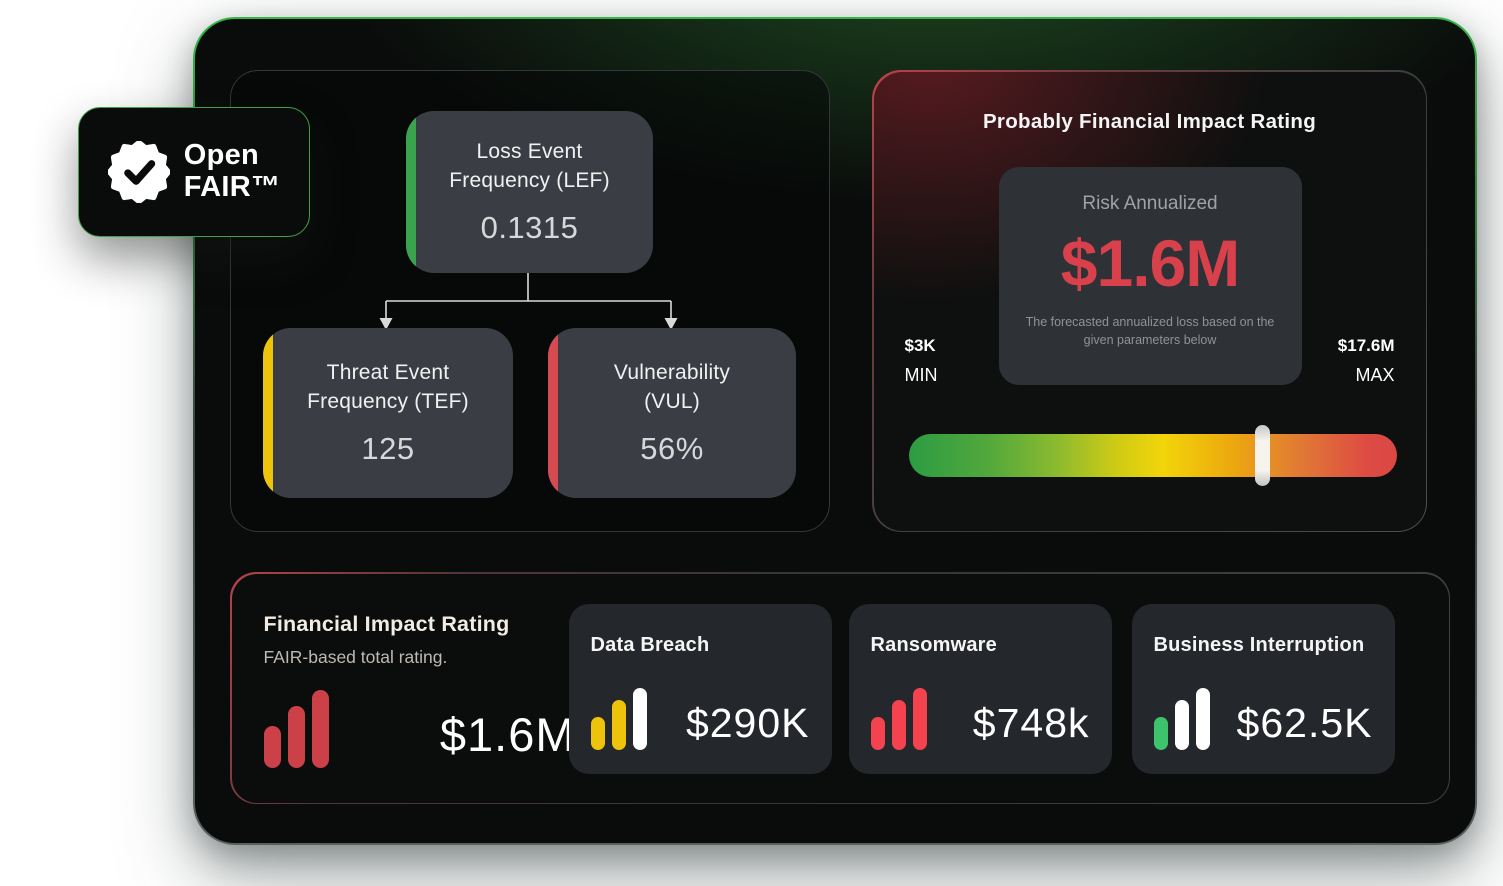  What do you see at coordinates (529, 165) in the screenshot?
I see `lef-title: Loss Event Frequency (LEF)` at bounding box center [529, 165].